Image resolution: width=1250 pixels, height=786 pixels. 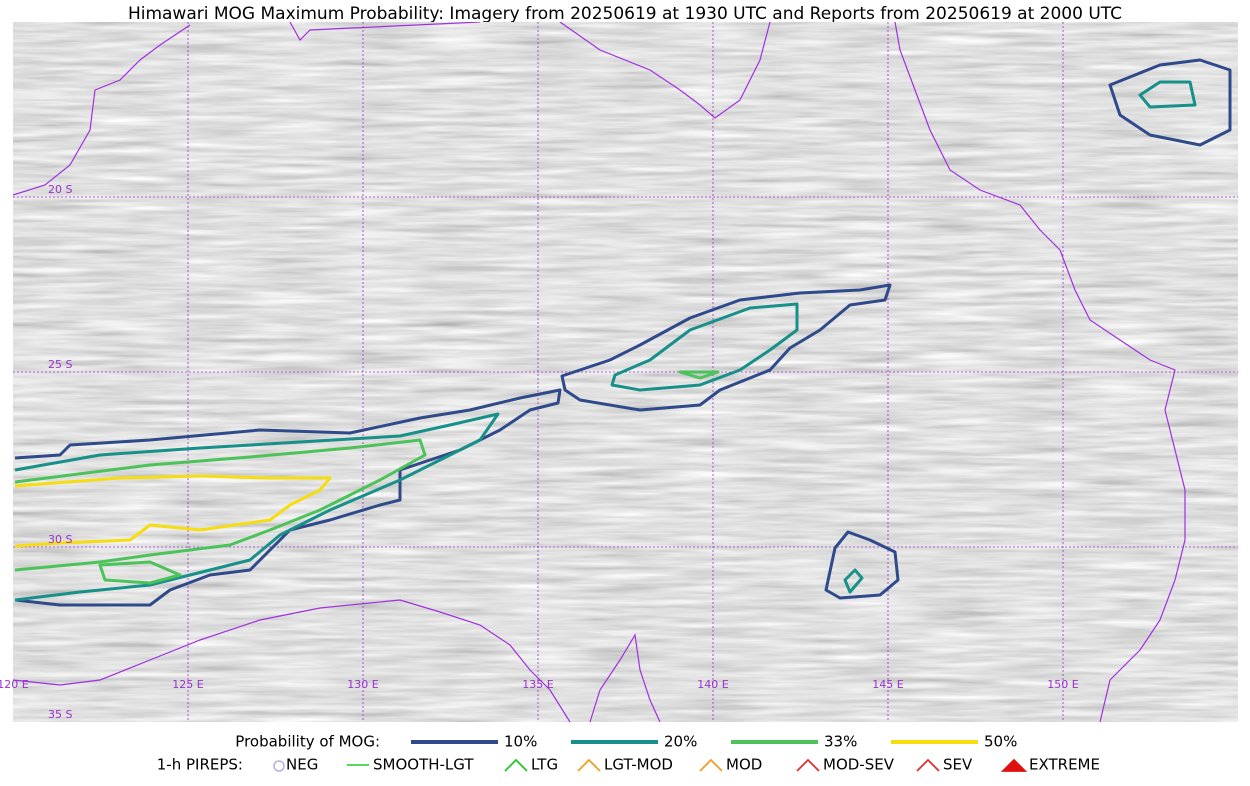 What do you see at coordinates (1062, 684) in the screenshot?
I see `longitude-label: 150 E` at bounding box center [1062, 684].